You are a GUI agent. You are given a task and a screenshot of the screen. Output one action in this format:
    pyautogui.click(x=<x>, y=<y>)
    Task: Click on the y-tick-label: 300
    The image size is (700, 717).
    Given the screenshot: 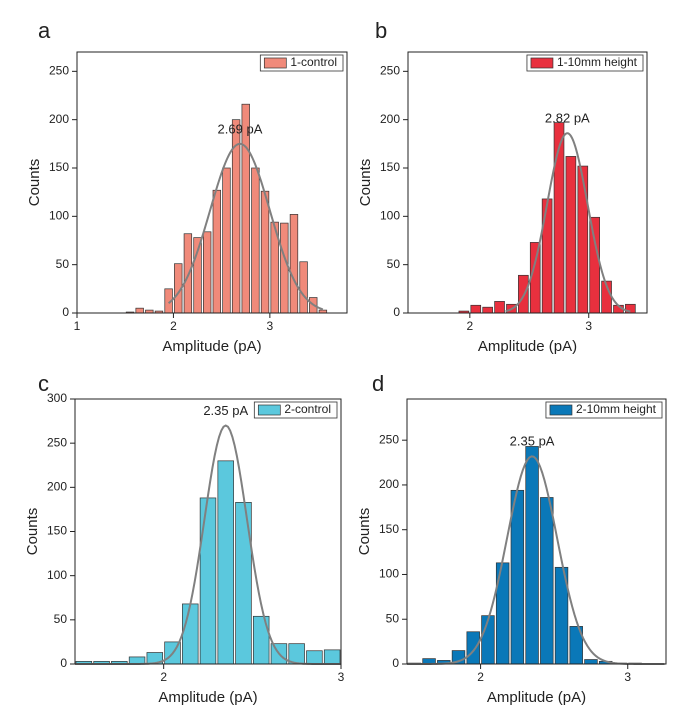 What is the action you would take?
    pyautogui.click(x=57, y=398)
    